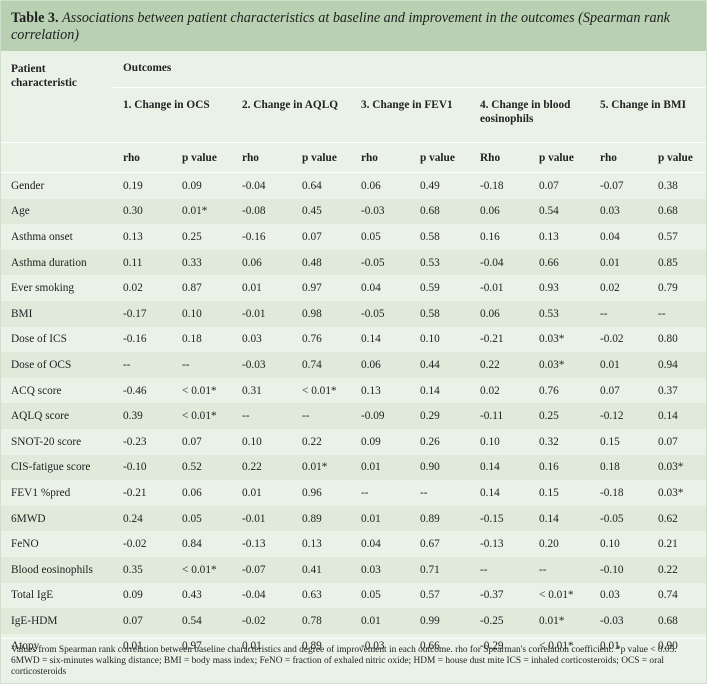 This screenshot has height=684, width=707. I want to click on p-value-cell: 0.25, so click(559, 416).